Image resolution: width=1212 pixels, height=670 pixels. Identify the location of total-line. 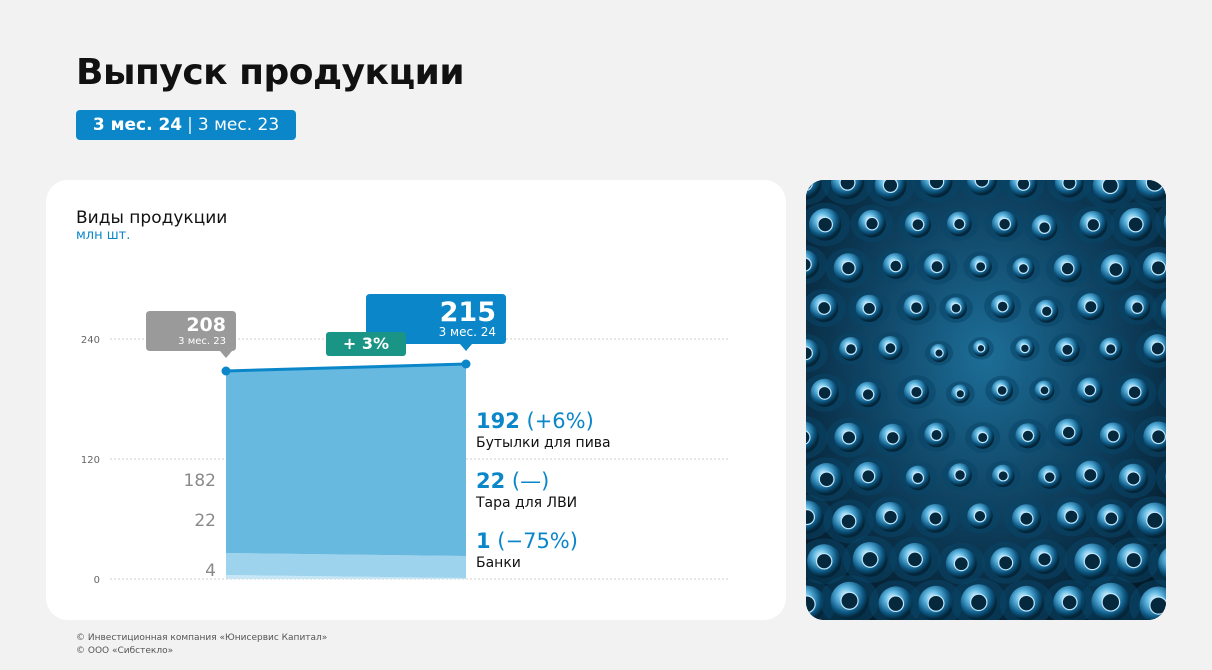
(346, 367).